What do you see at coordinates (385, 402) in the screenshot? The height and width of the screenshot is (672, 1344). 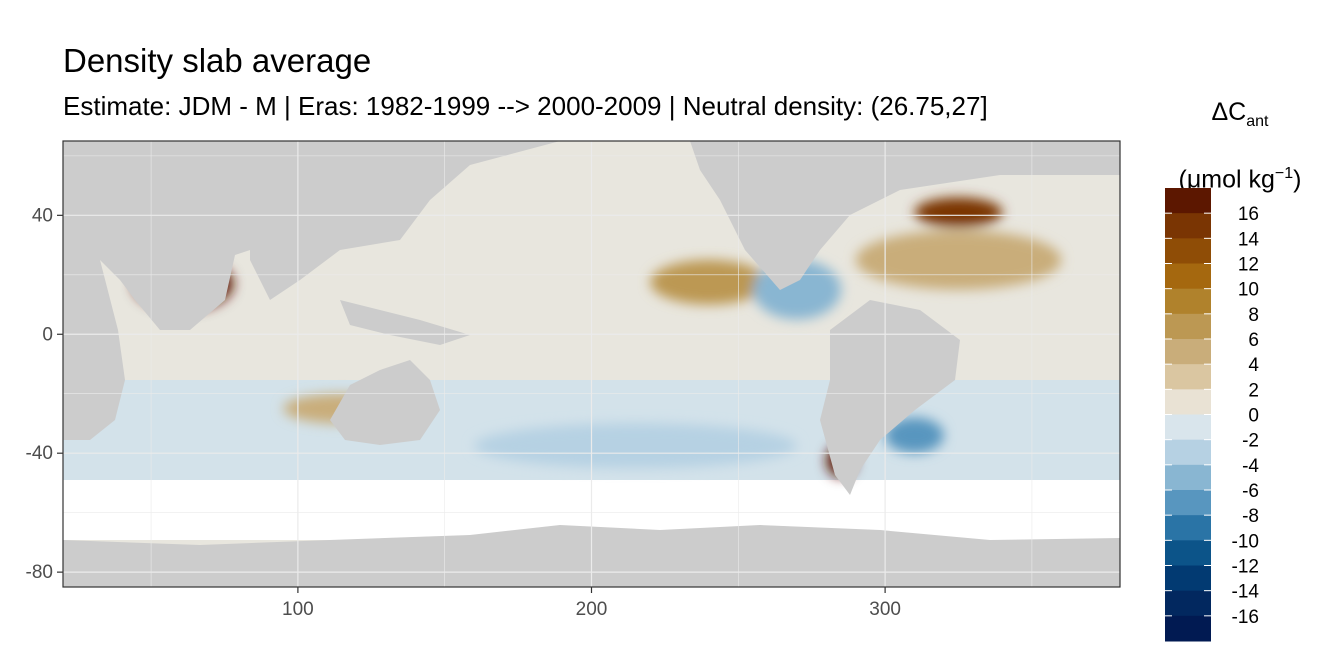 I see `australia-landmass` at bounding box center [385, 402].